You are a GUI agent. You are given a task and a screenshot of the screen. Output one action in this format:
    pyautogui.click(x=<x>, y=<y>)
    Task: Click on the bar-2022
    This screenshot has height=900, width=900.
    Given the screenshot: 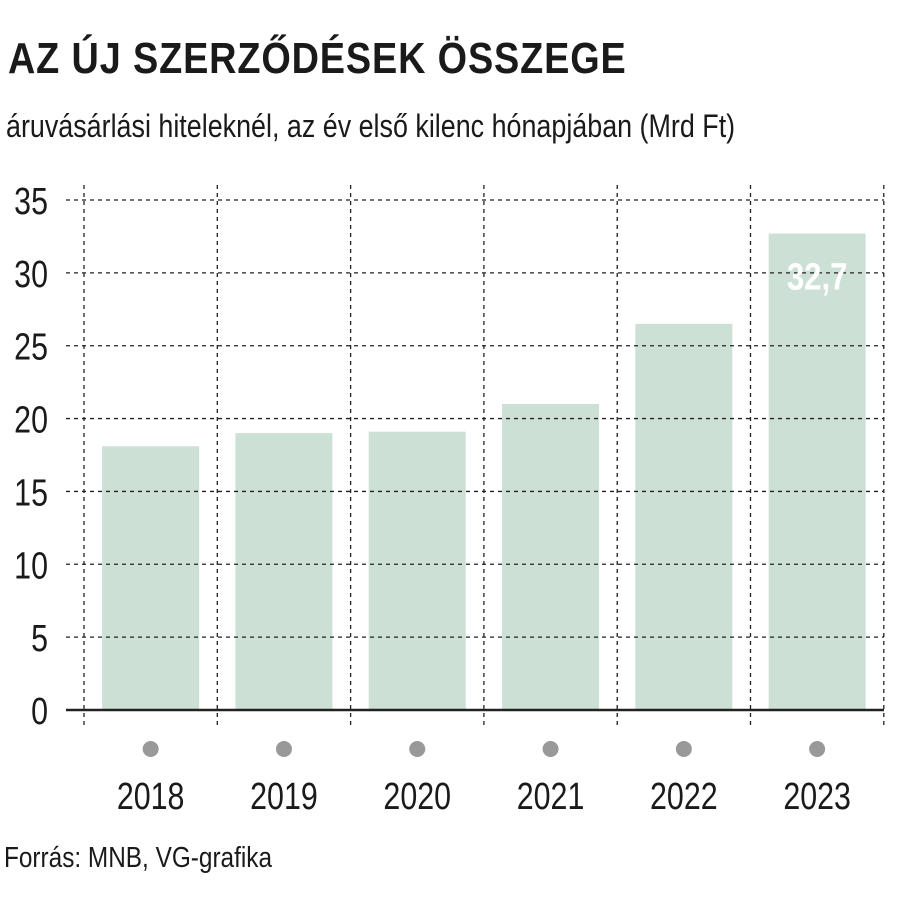 What is the action you would take?
    pyautogui.click(x=684, y=516)
    